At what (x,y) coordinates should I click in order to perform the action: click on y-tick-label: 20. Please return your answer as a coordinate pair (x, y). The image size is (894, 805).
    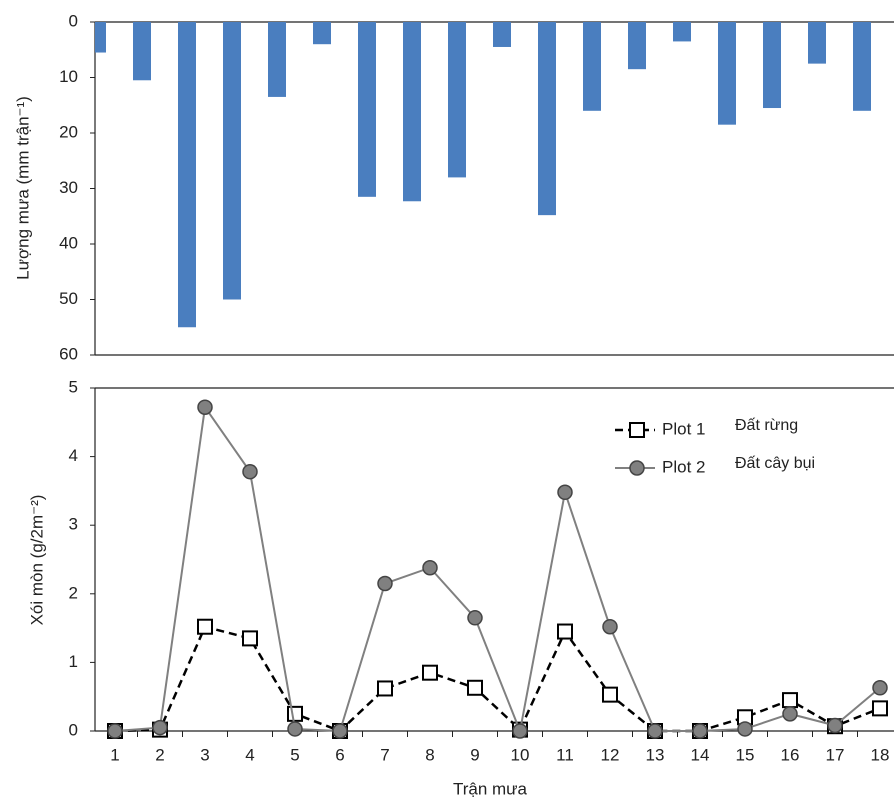
    Looking at the image, I should click on (68, 131).